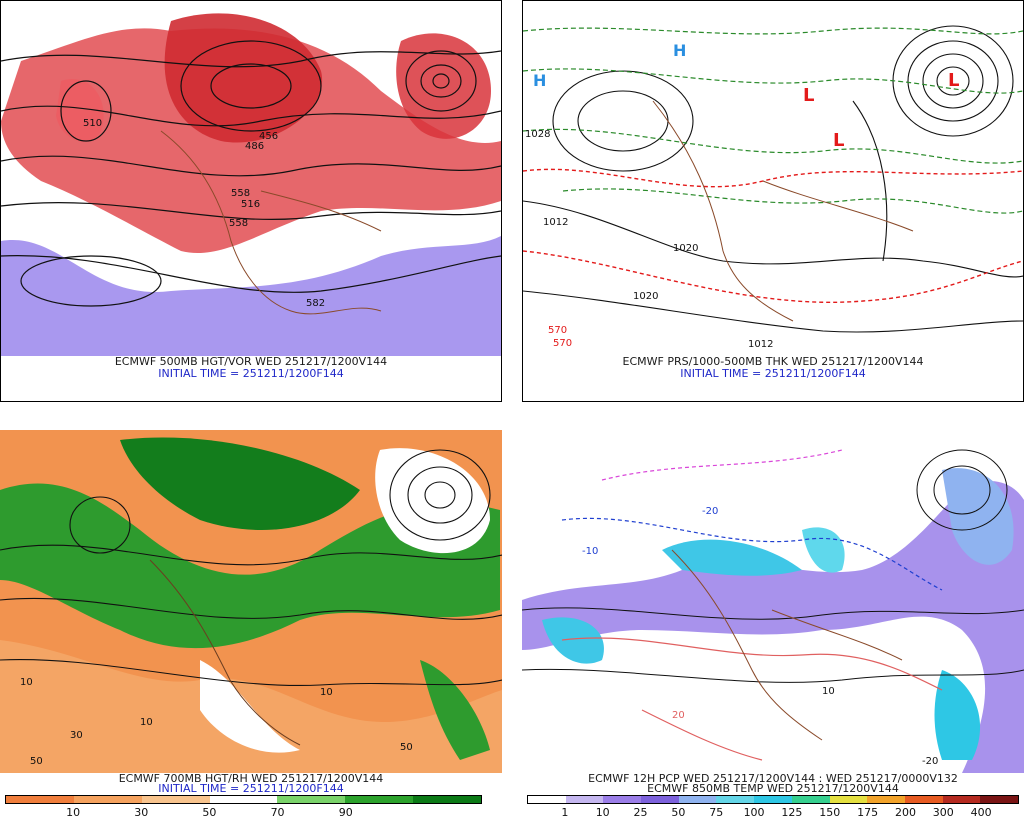 This screenshot has width=1024, height=819. I want to click on caption-line1: ECMWF 700MB HGT/RH WED 251217/1200V144, so click(251, 778).